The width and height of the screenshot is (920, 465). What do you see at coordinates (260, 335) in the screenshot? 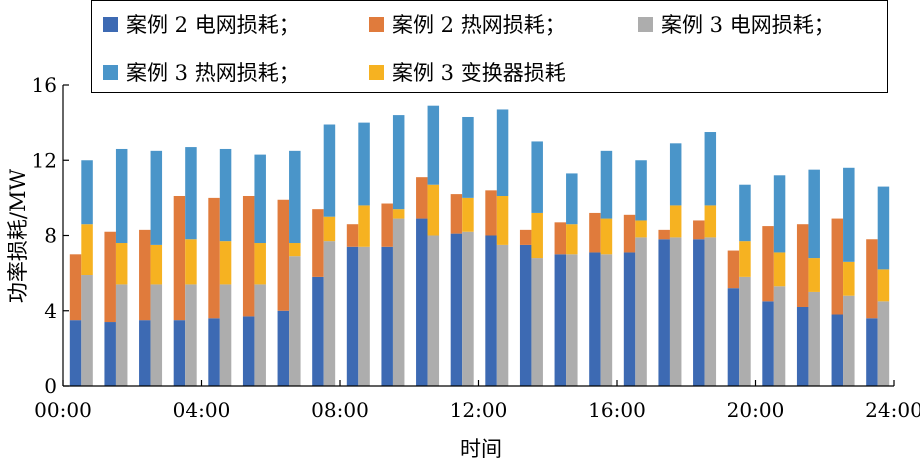
I see `bar-segment-case3-s0-h6` at bounding box center [260, 335].